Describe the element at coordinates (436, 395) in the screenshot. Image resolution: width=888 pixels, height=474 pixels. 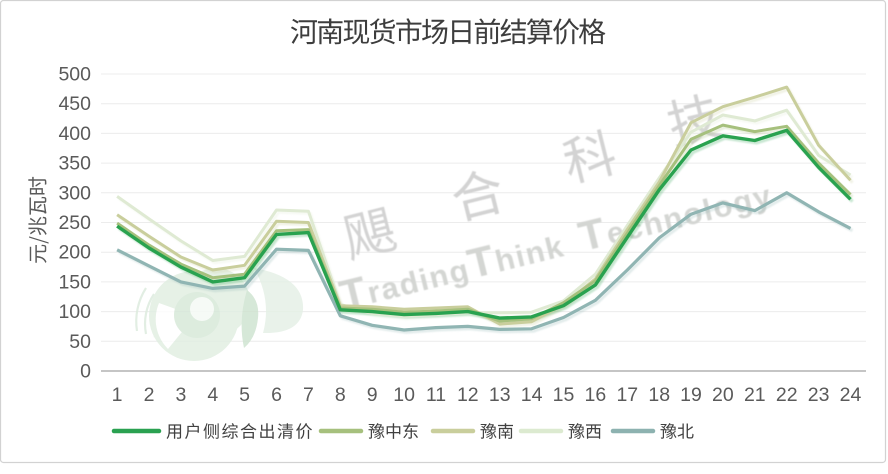
I see `svg-text: 11` at that location.